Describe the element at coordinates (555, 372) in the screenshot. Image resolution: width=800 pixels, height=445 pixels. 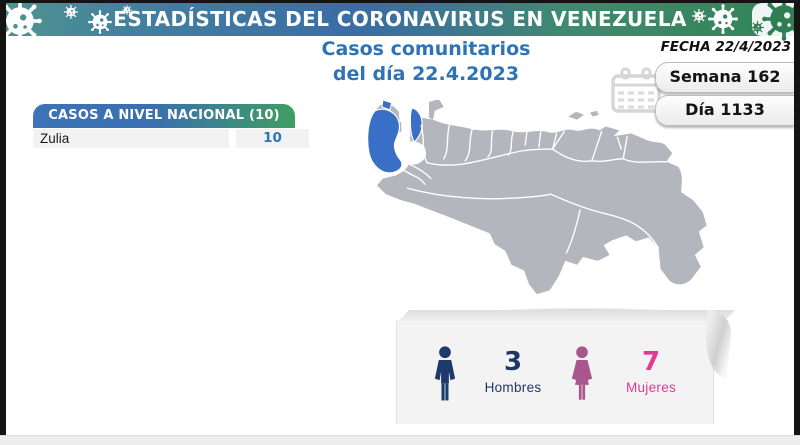
I see `gender-panel: 3 Hombres 7 Mujeres` at that location.